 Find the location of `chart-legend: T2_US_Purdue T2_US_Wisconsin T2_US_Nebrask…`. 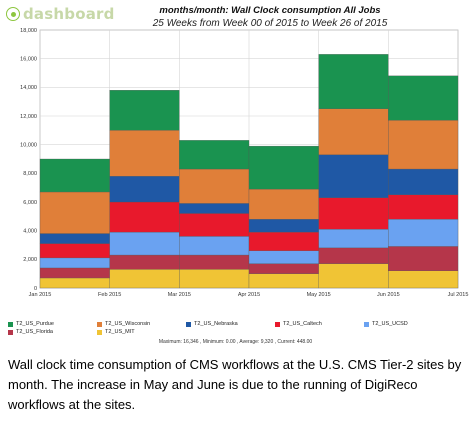

chart-legend: T2_US_Purdue T2_US_Wisconsin T2_US_Nebrask… is located at coordinates (235, 330).